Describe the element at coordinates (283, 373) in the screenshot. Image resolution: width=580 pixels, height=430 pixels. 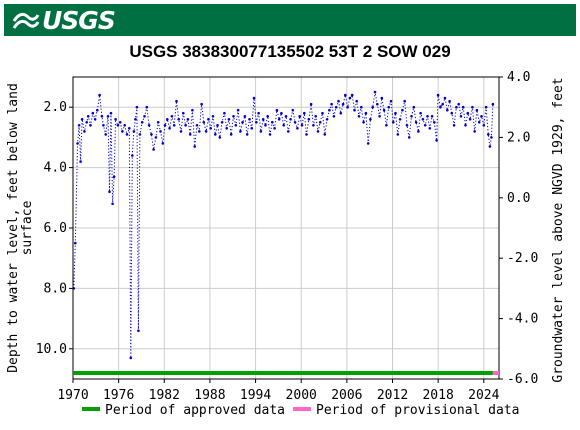
I see `period-bar-approved` at that location.